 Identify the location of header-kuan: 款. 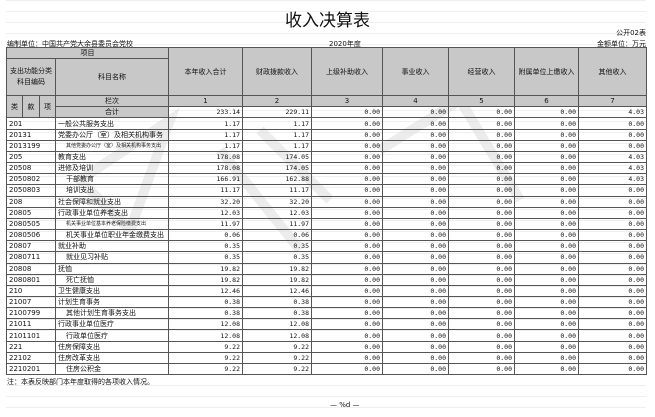
(31, 107).